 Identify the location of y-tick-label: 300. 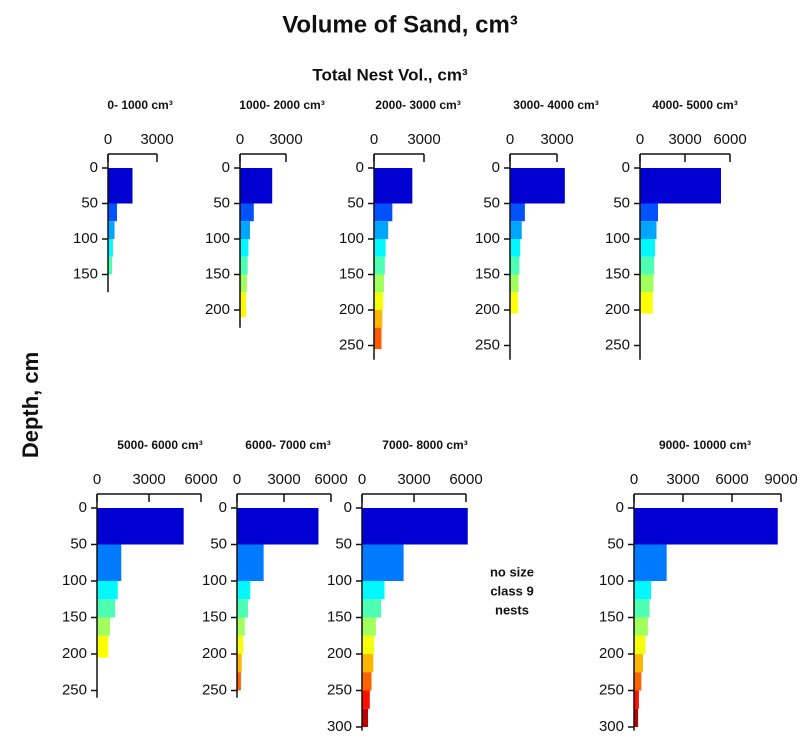
(611, 726).